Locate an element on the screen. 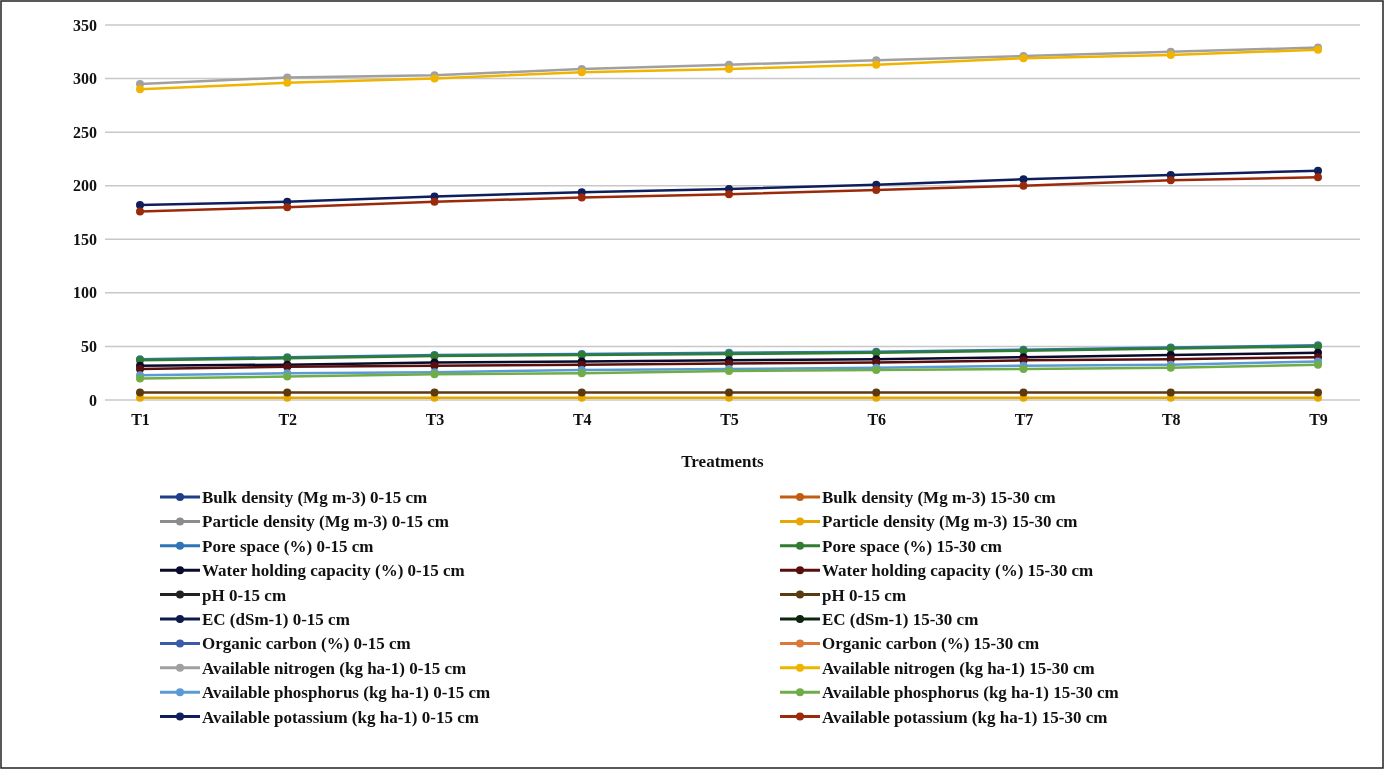  x-tick-label: T5 is located at coordinates (729, 420).